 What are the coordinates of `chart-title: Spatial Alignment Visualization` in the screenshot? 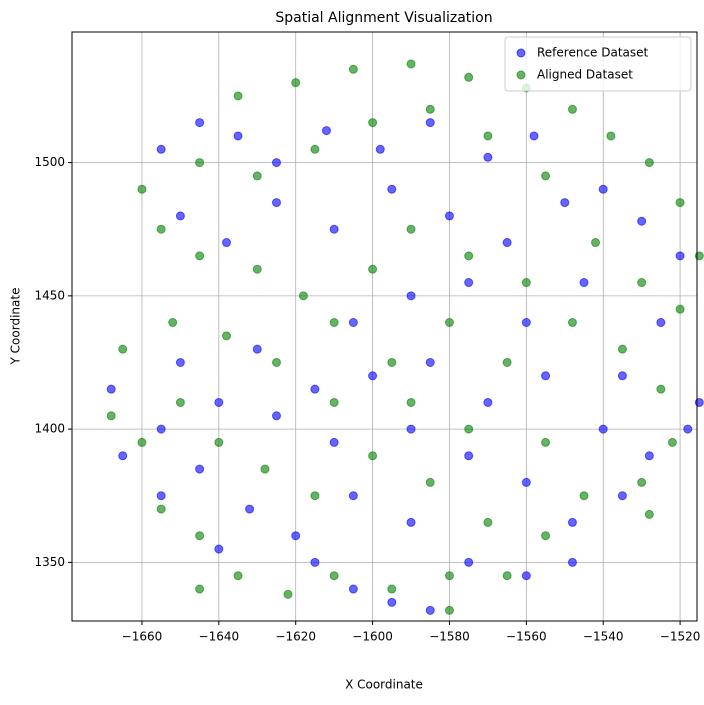 It's located at (383, 18).